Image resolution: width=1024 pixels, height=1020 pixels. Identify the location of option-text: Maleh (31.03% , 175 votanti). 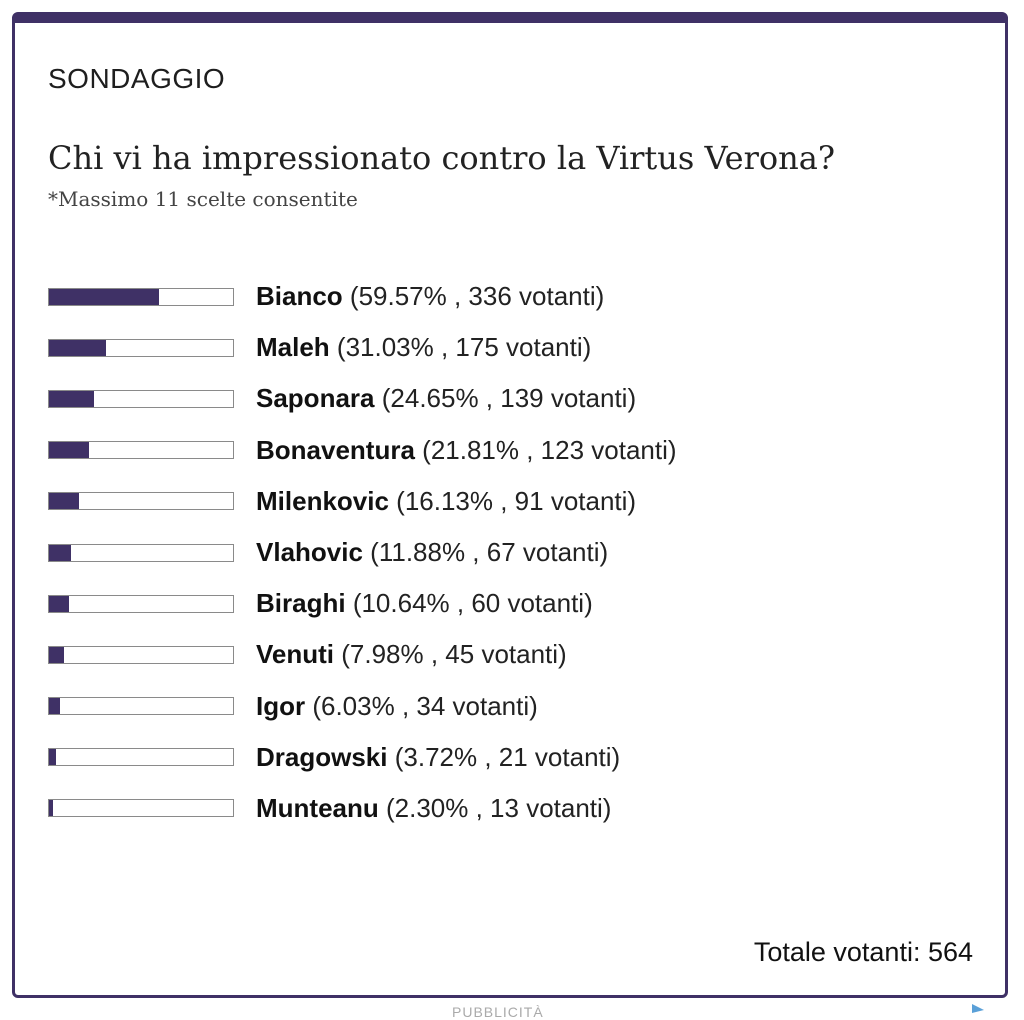
(423, 347).